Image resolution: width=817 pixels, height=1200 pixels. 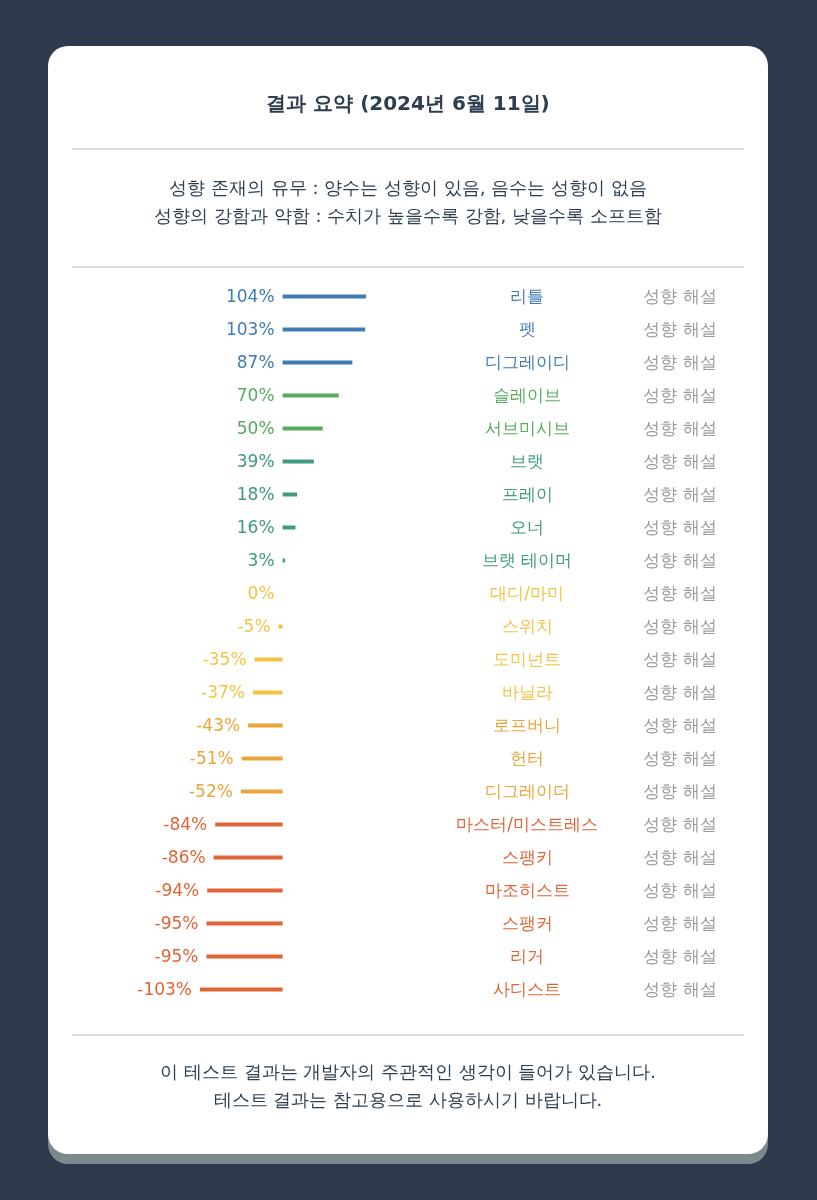 What do you see at coordinates (254, 625) in the screenshot?
I see `data-label: -5%` at bounding box center [254, 625].